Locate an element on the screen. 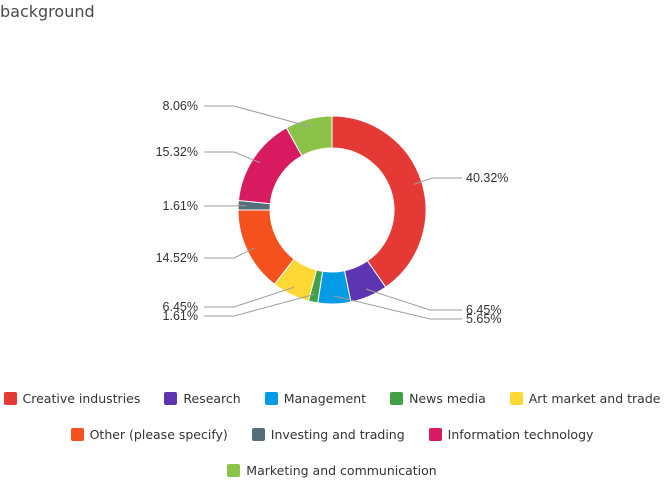 The height and width of the screenshot is (489, 664). legend-label: Art market and trade is located at coordinates (594, 398).